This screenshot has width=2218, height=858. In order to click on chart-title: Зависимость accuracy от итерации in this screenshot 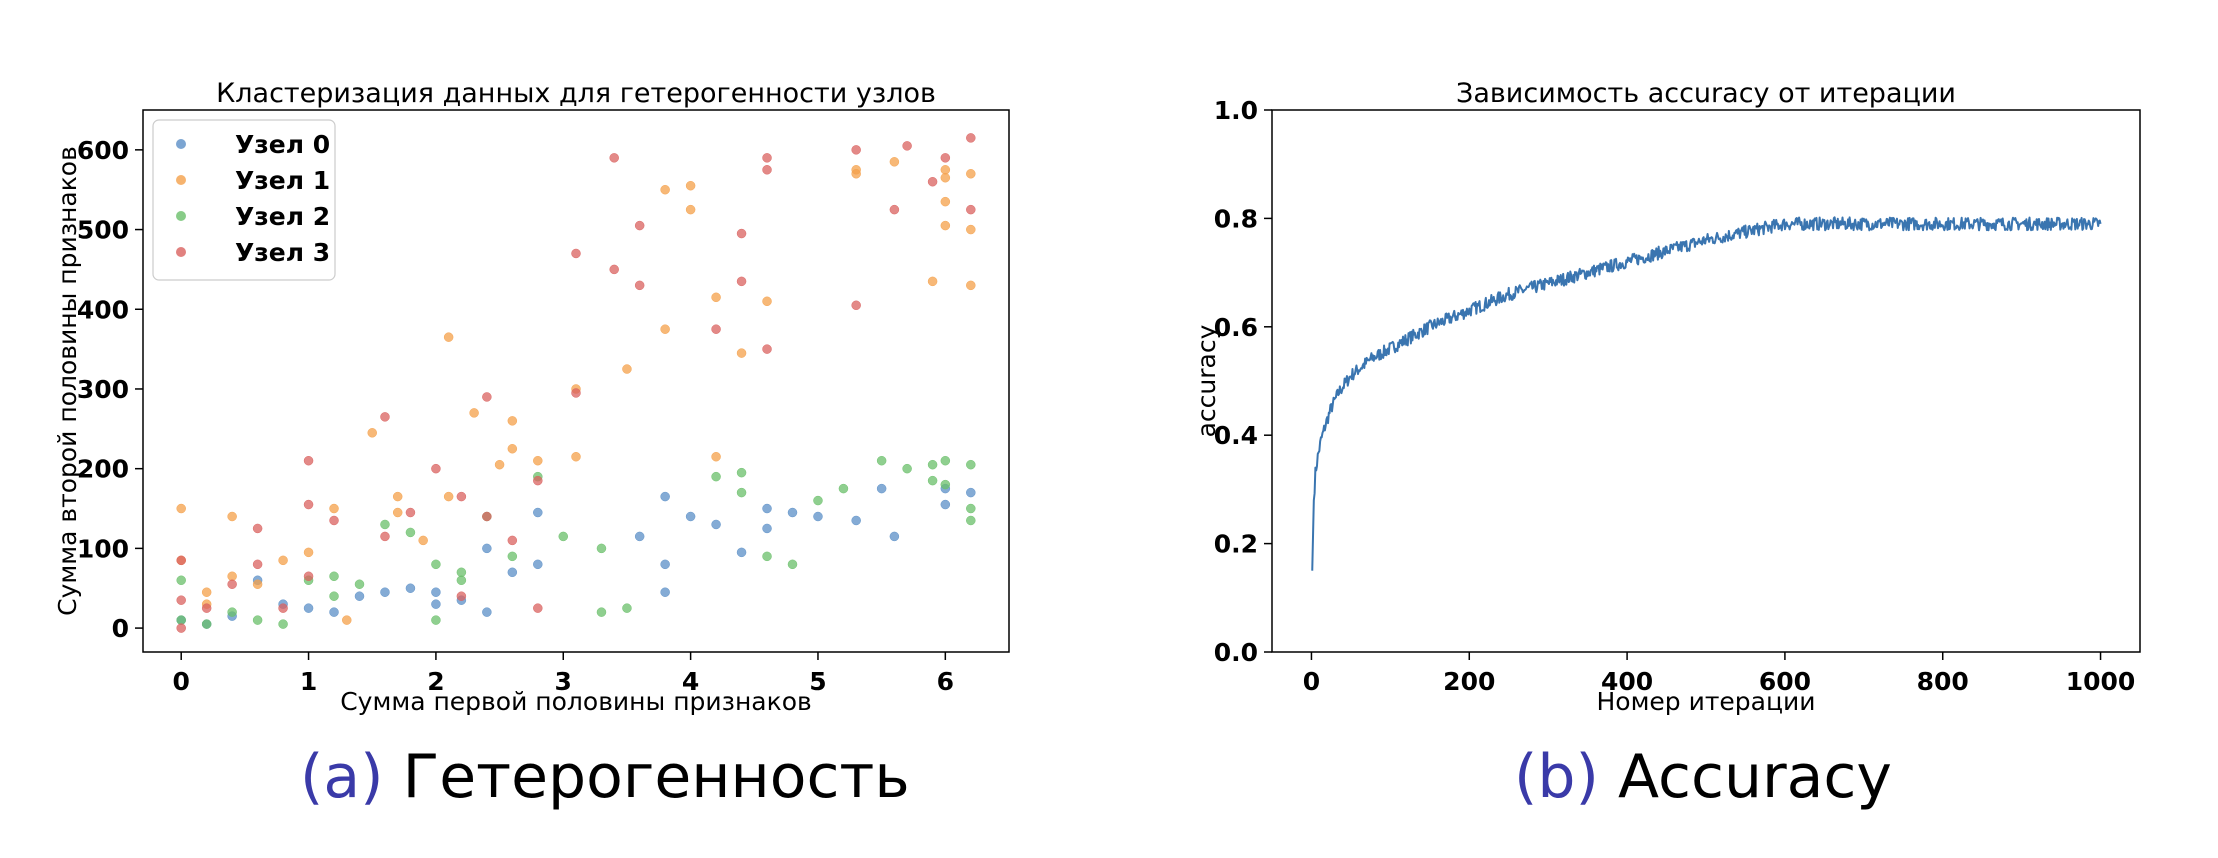, I will do `click(1706, 93)`.